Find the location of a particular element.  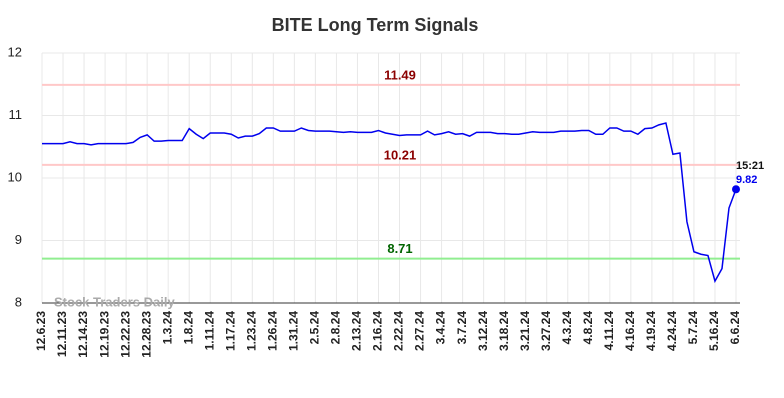

x-tick-label: 4.11.24 is located at coordinates (609, 331).